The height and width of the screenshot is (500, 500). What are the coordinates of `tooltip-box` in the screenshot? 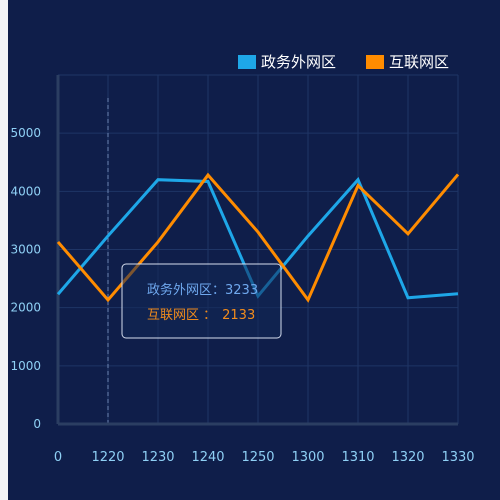 It's located at (201, 301).